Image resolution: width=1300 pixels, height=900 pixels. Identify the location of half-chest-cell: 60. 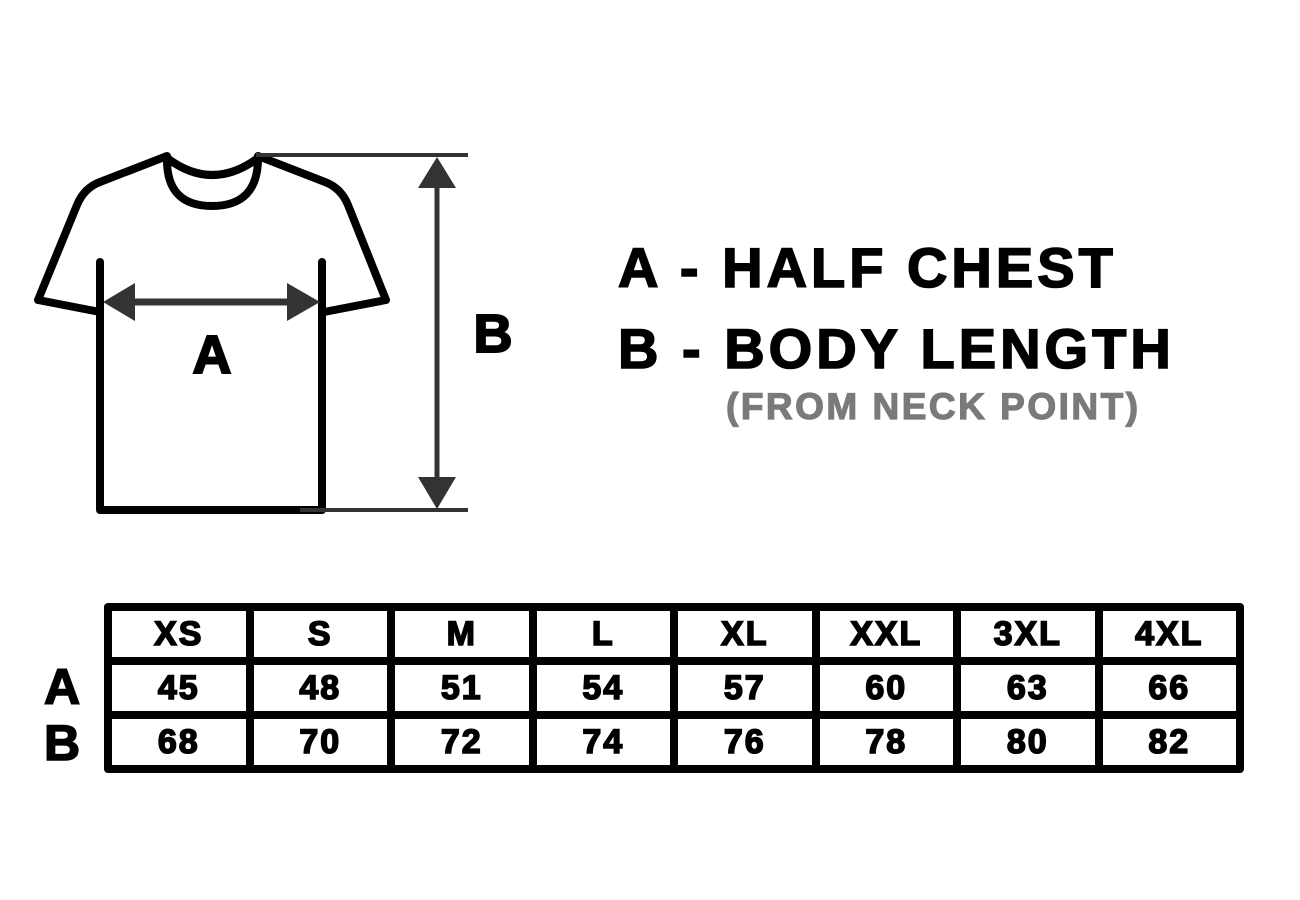
(886, 688).